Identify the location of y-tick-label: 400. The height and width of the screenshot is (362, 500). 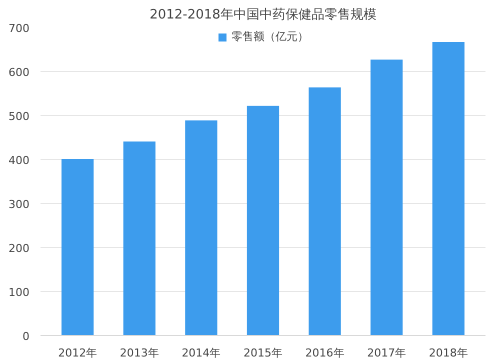
(19, 160).